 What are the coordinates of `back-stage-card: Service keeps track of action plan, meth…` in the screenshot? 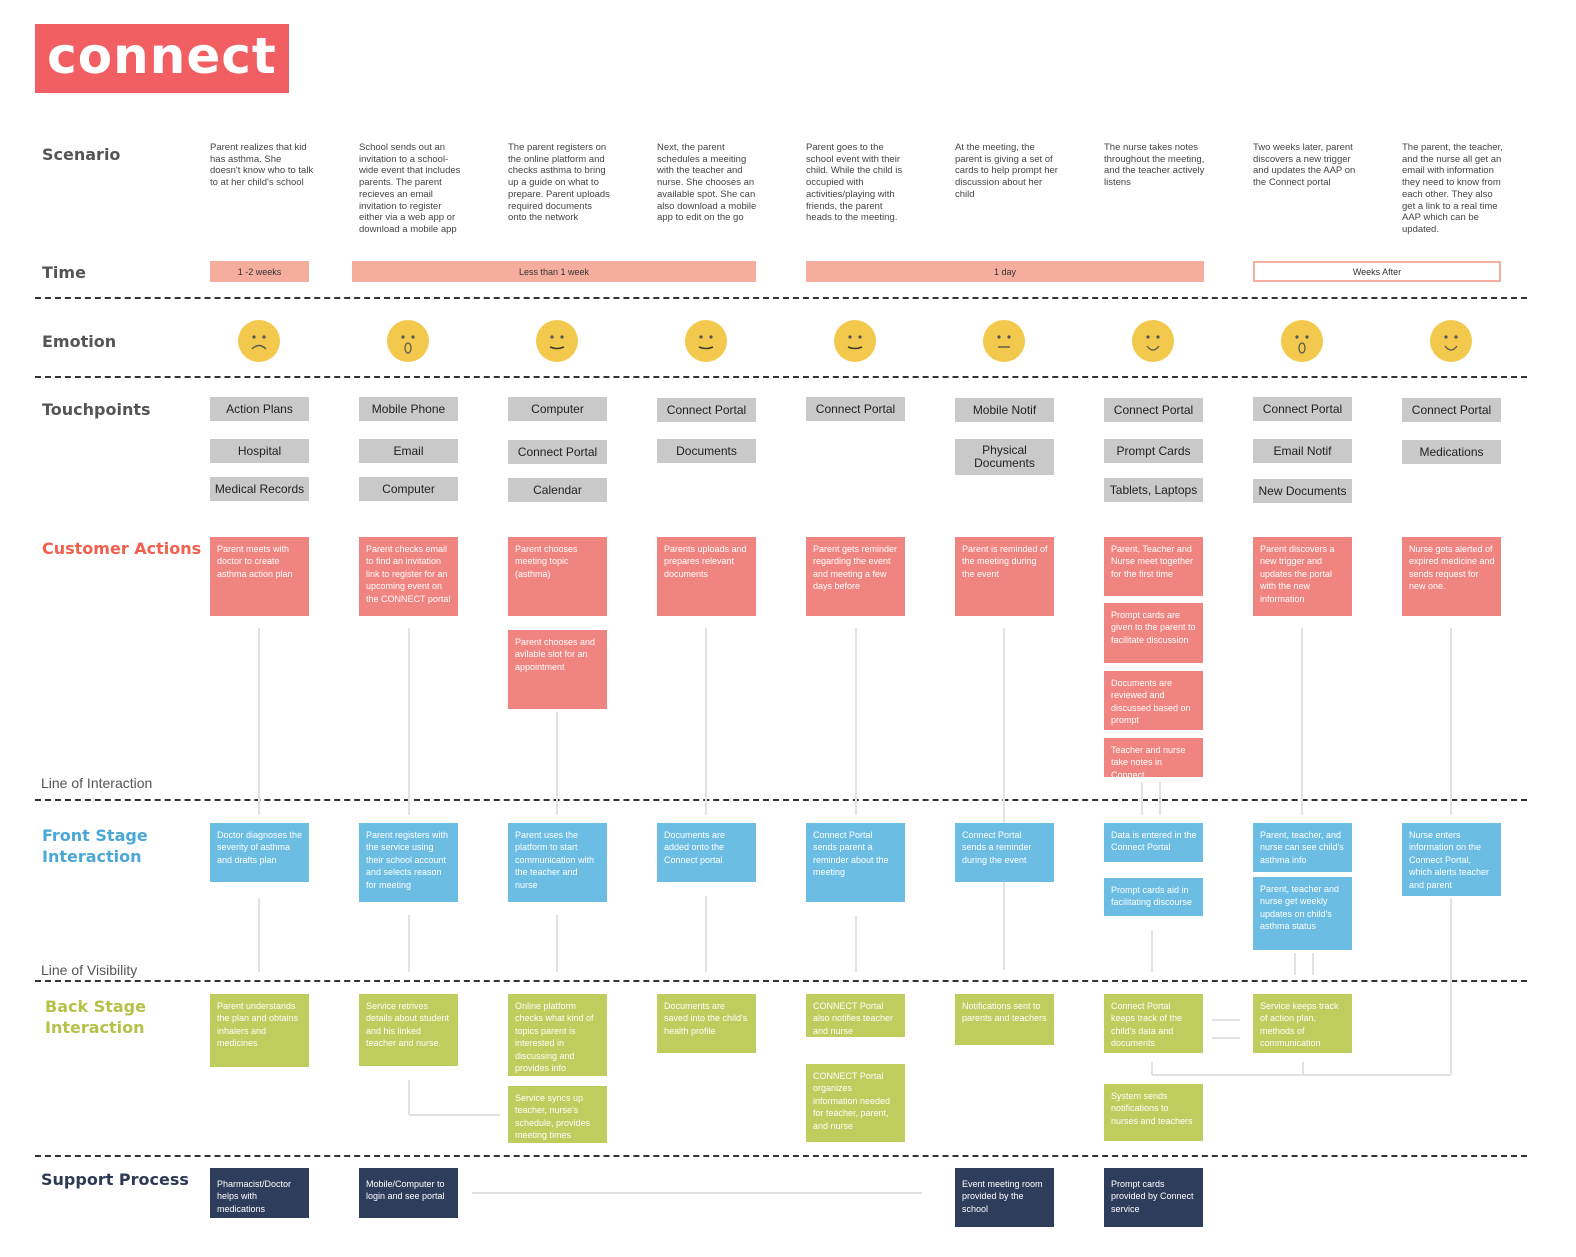 It's located at (1302, 1023).